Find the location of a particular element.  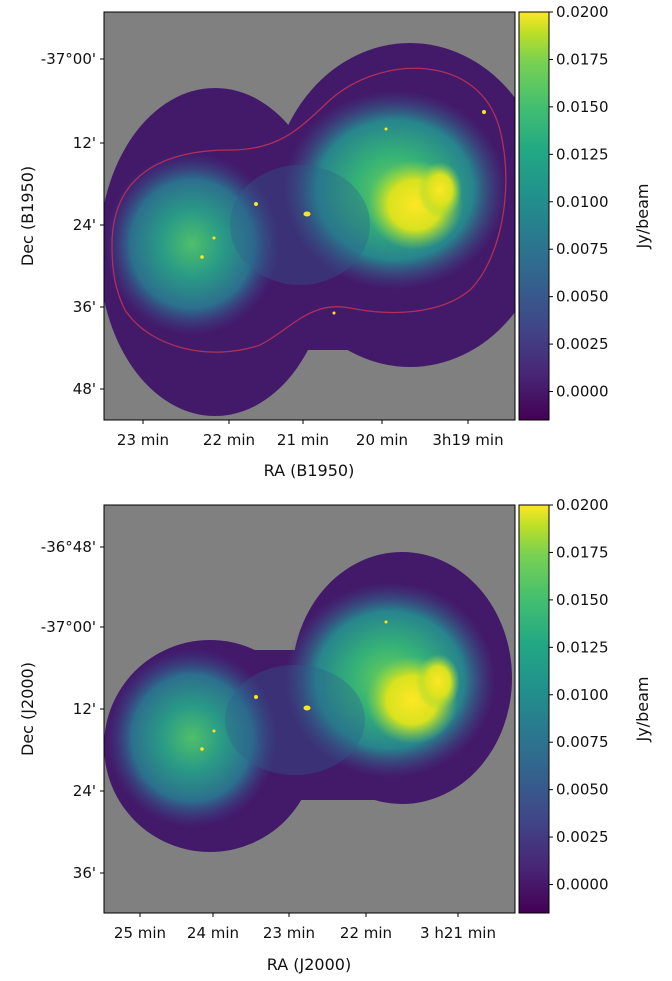

y-axis-title: Dec (J2000) is located at coordinates (27, 709).